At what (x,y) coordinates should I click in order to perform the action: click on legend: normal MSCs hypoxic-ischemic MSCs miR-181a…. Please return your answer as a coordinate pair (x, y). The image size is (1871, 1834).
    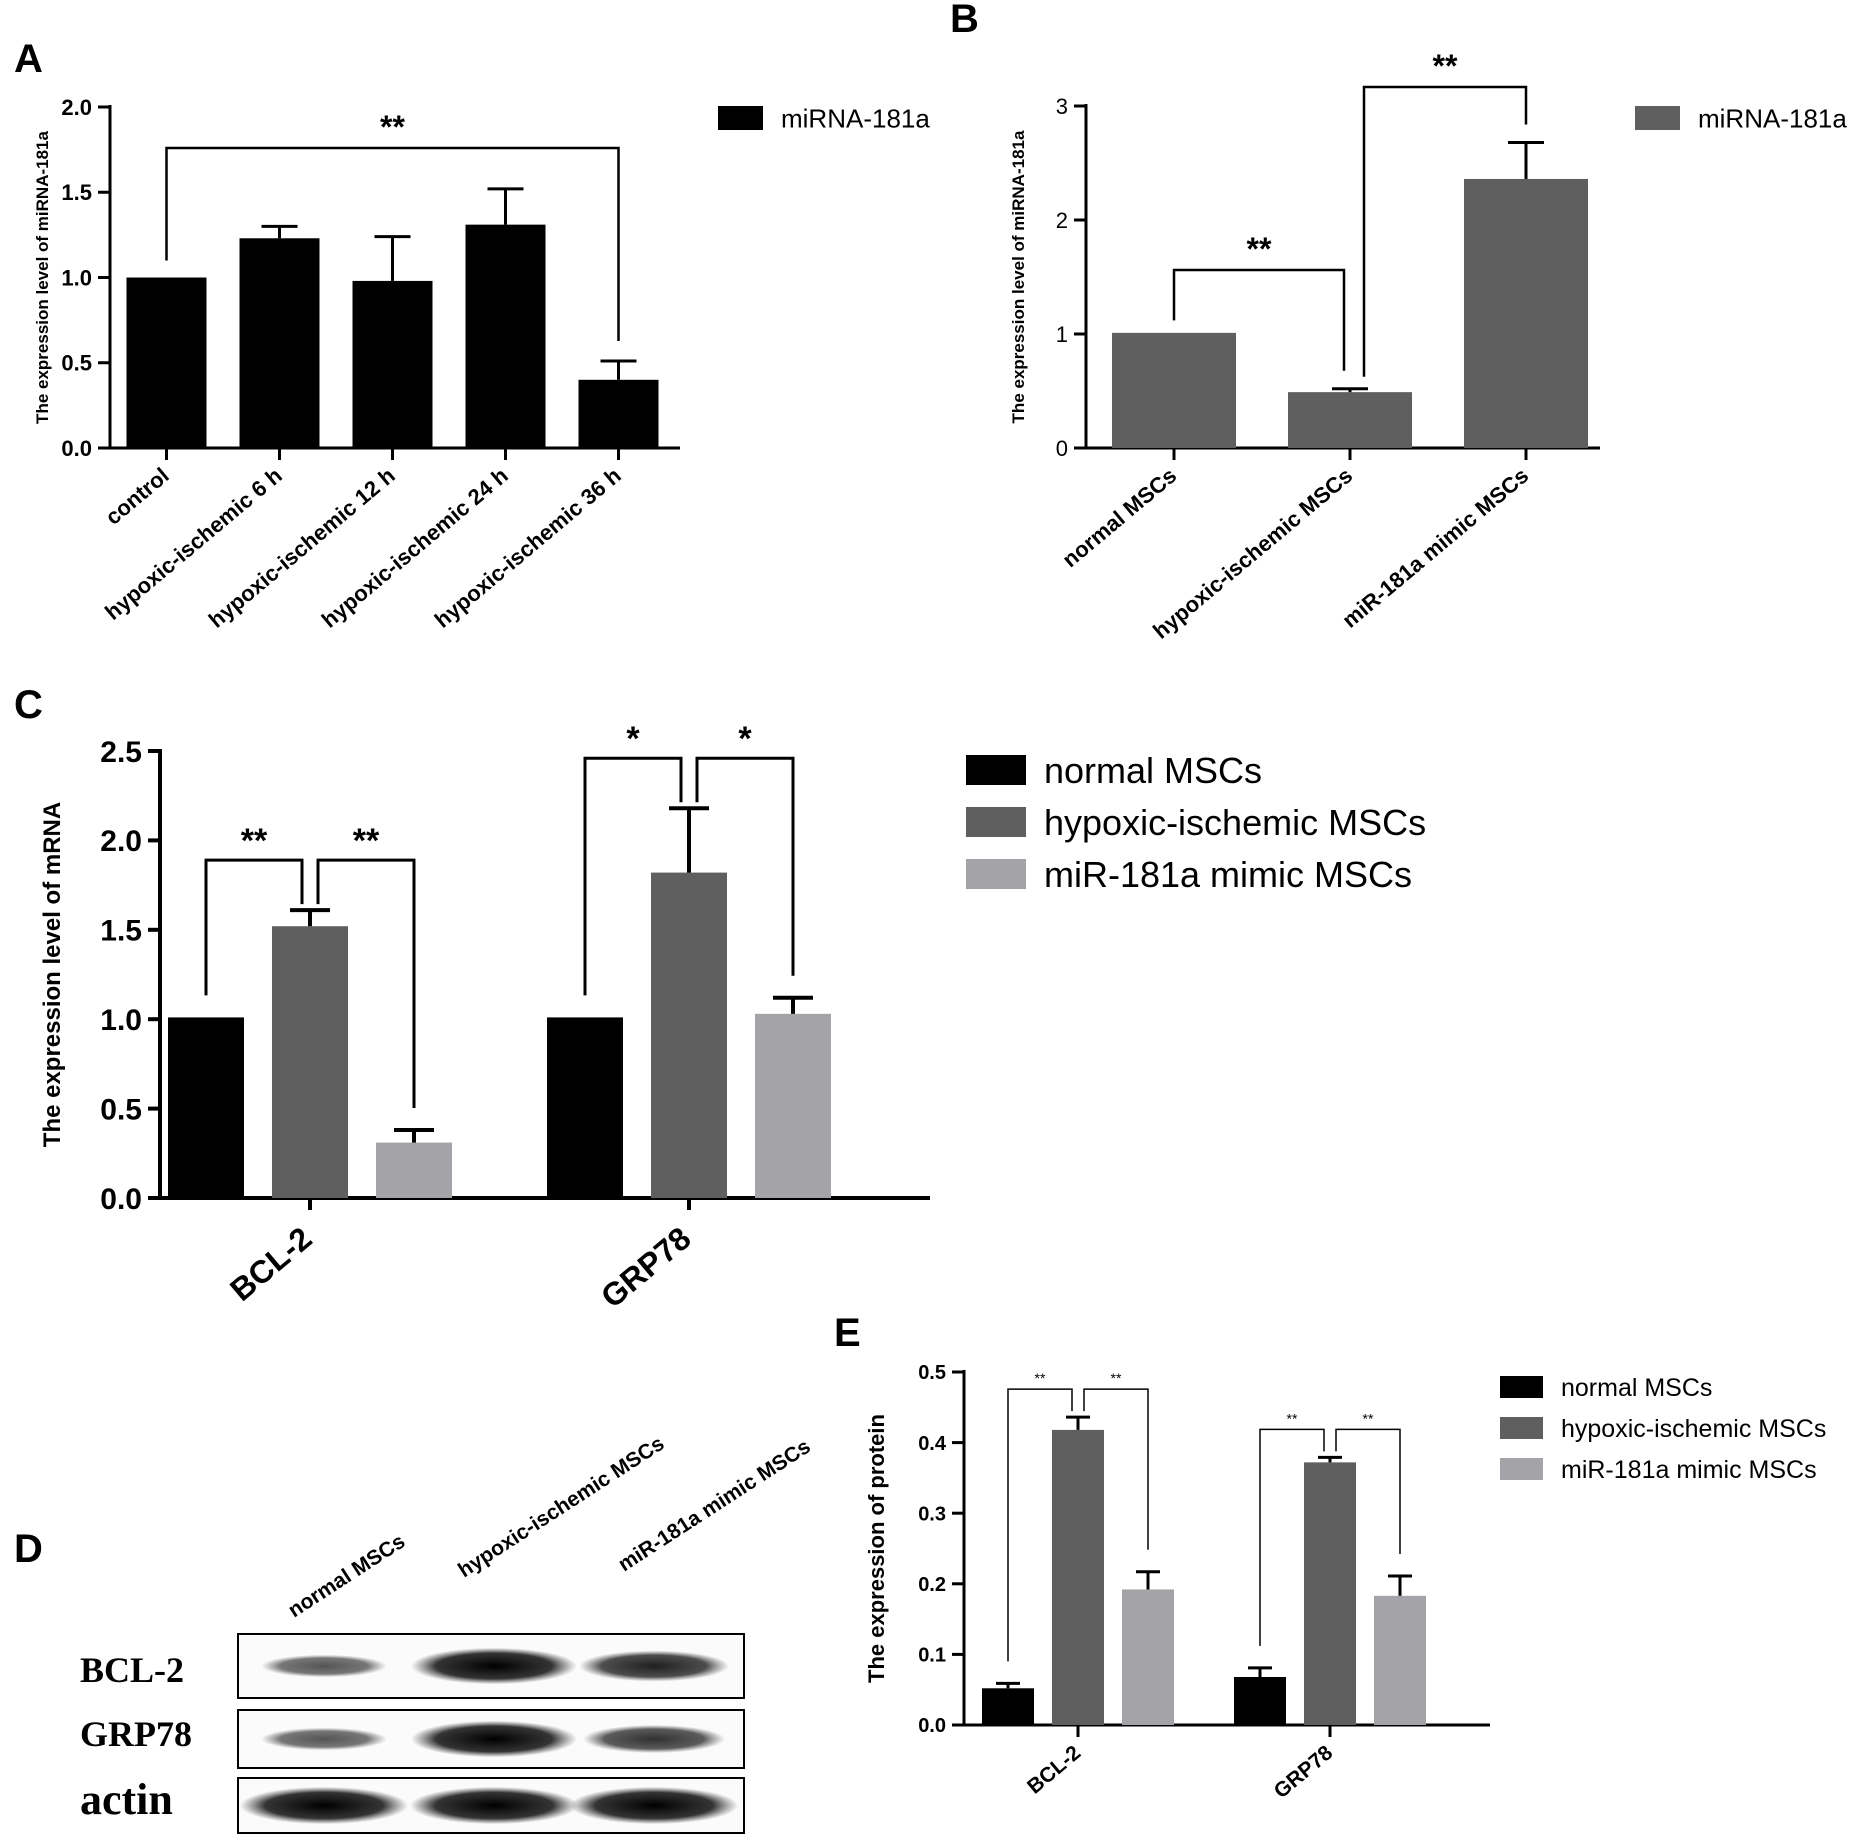
    Looking at the image, I should click on (1663, 1429).